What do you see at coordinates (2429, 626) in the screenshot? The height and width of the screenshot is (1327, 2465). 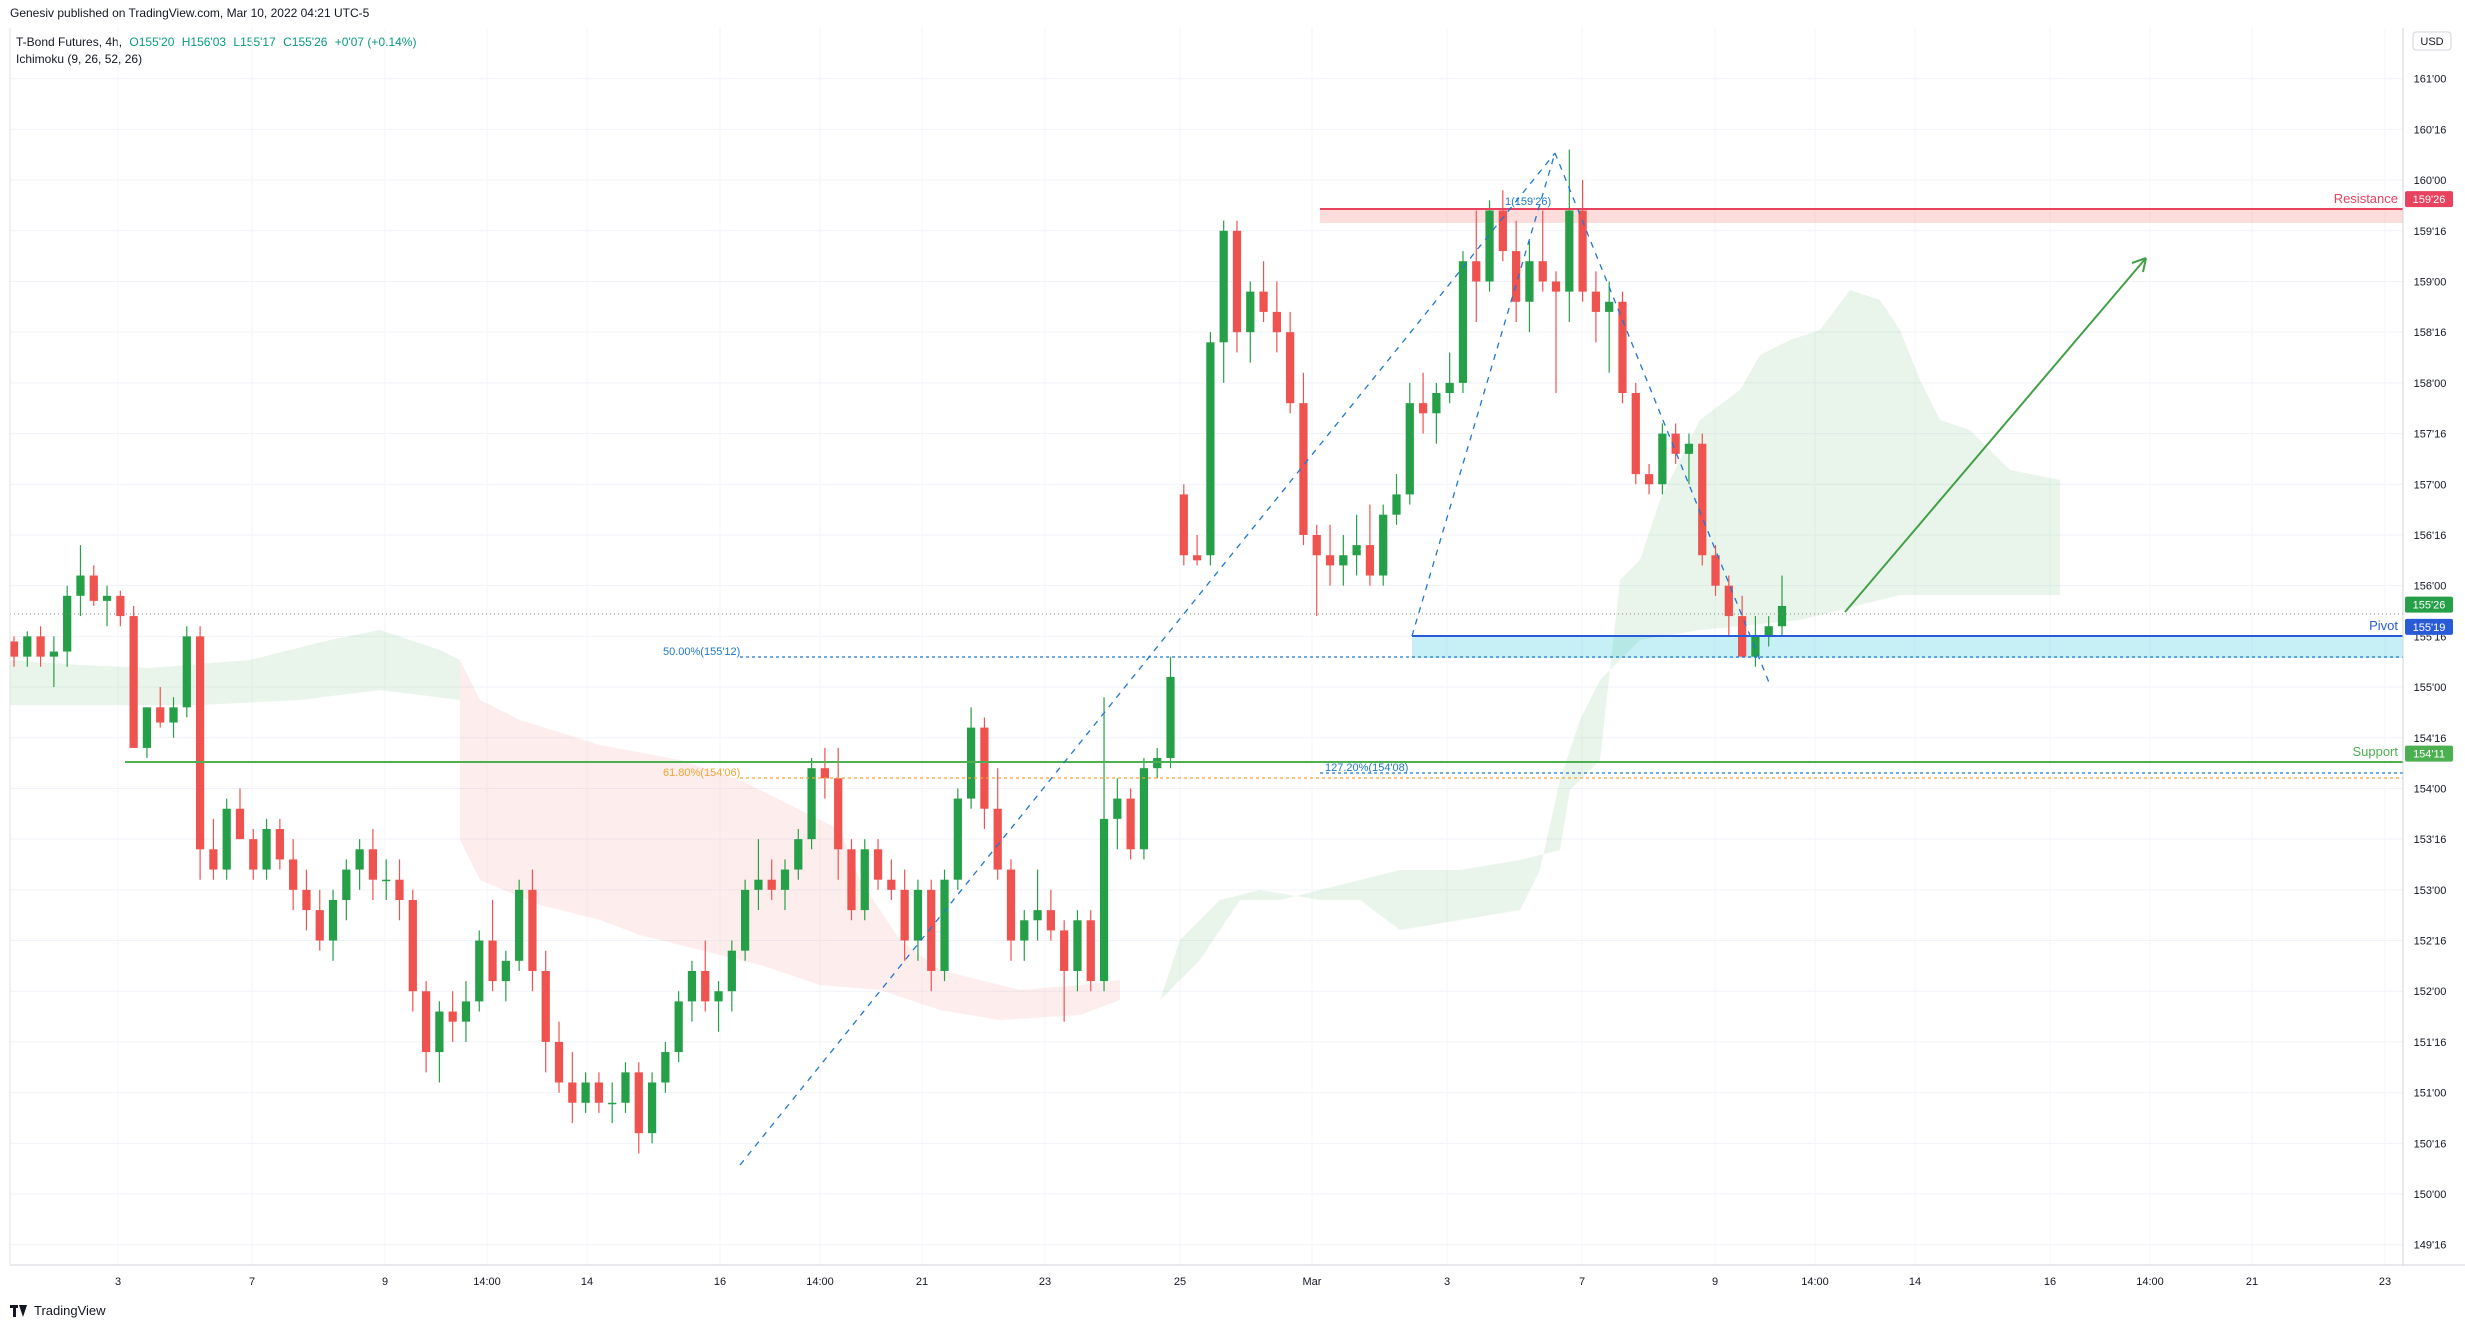 I see `price-tag: 155'19` at bounding box center [2429, 626].